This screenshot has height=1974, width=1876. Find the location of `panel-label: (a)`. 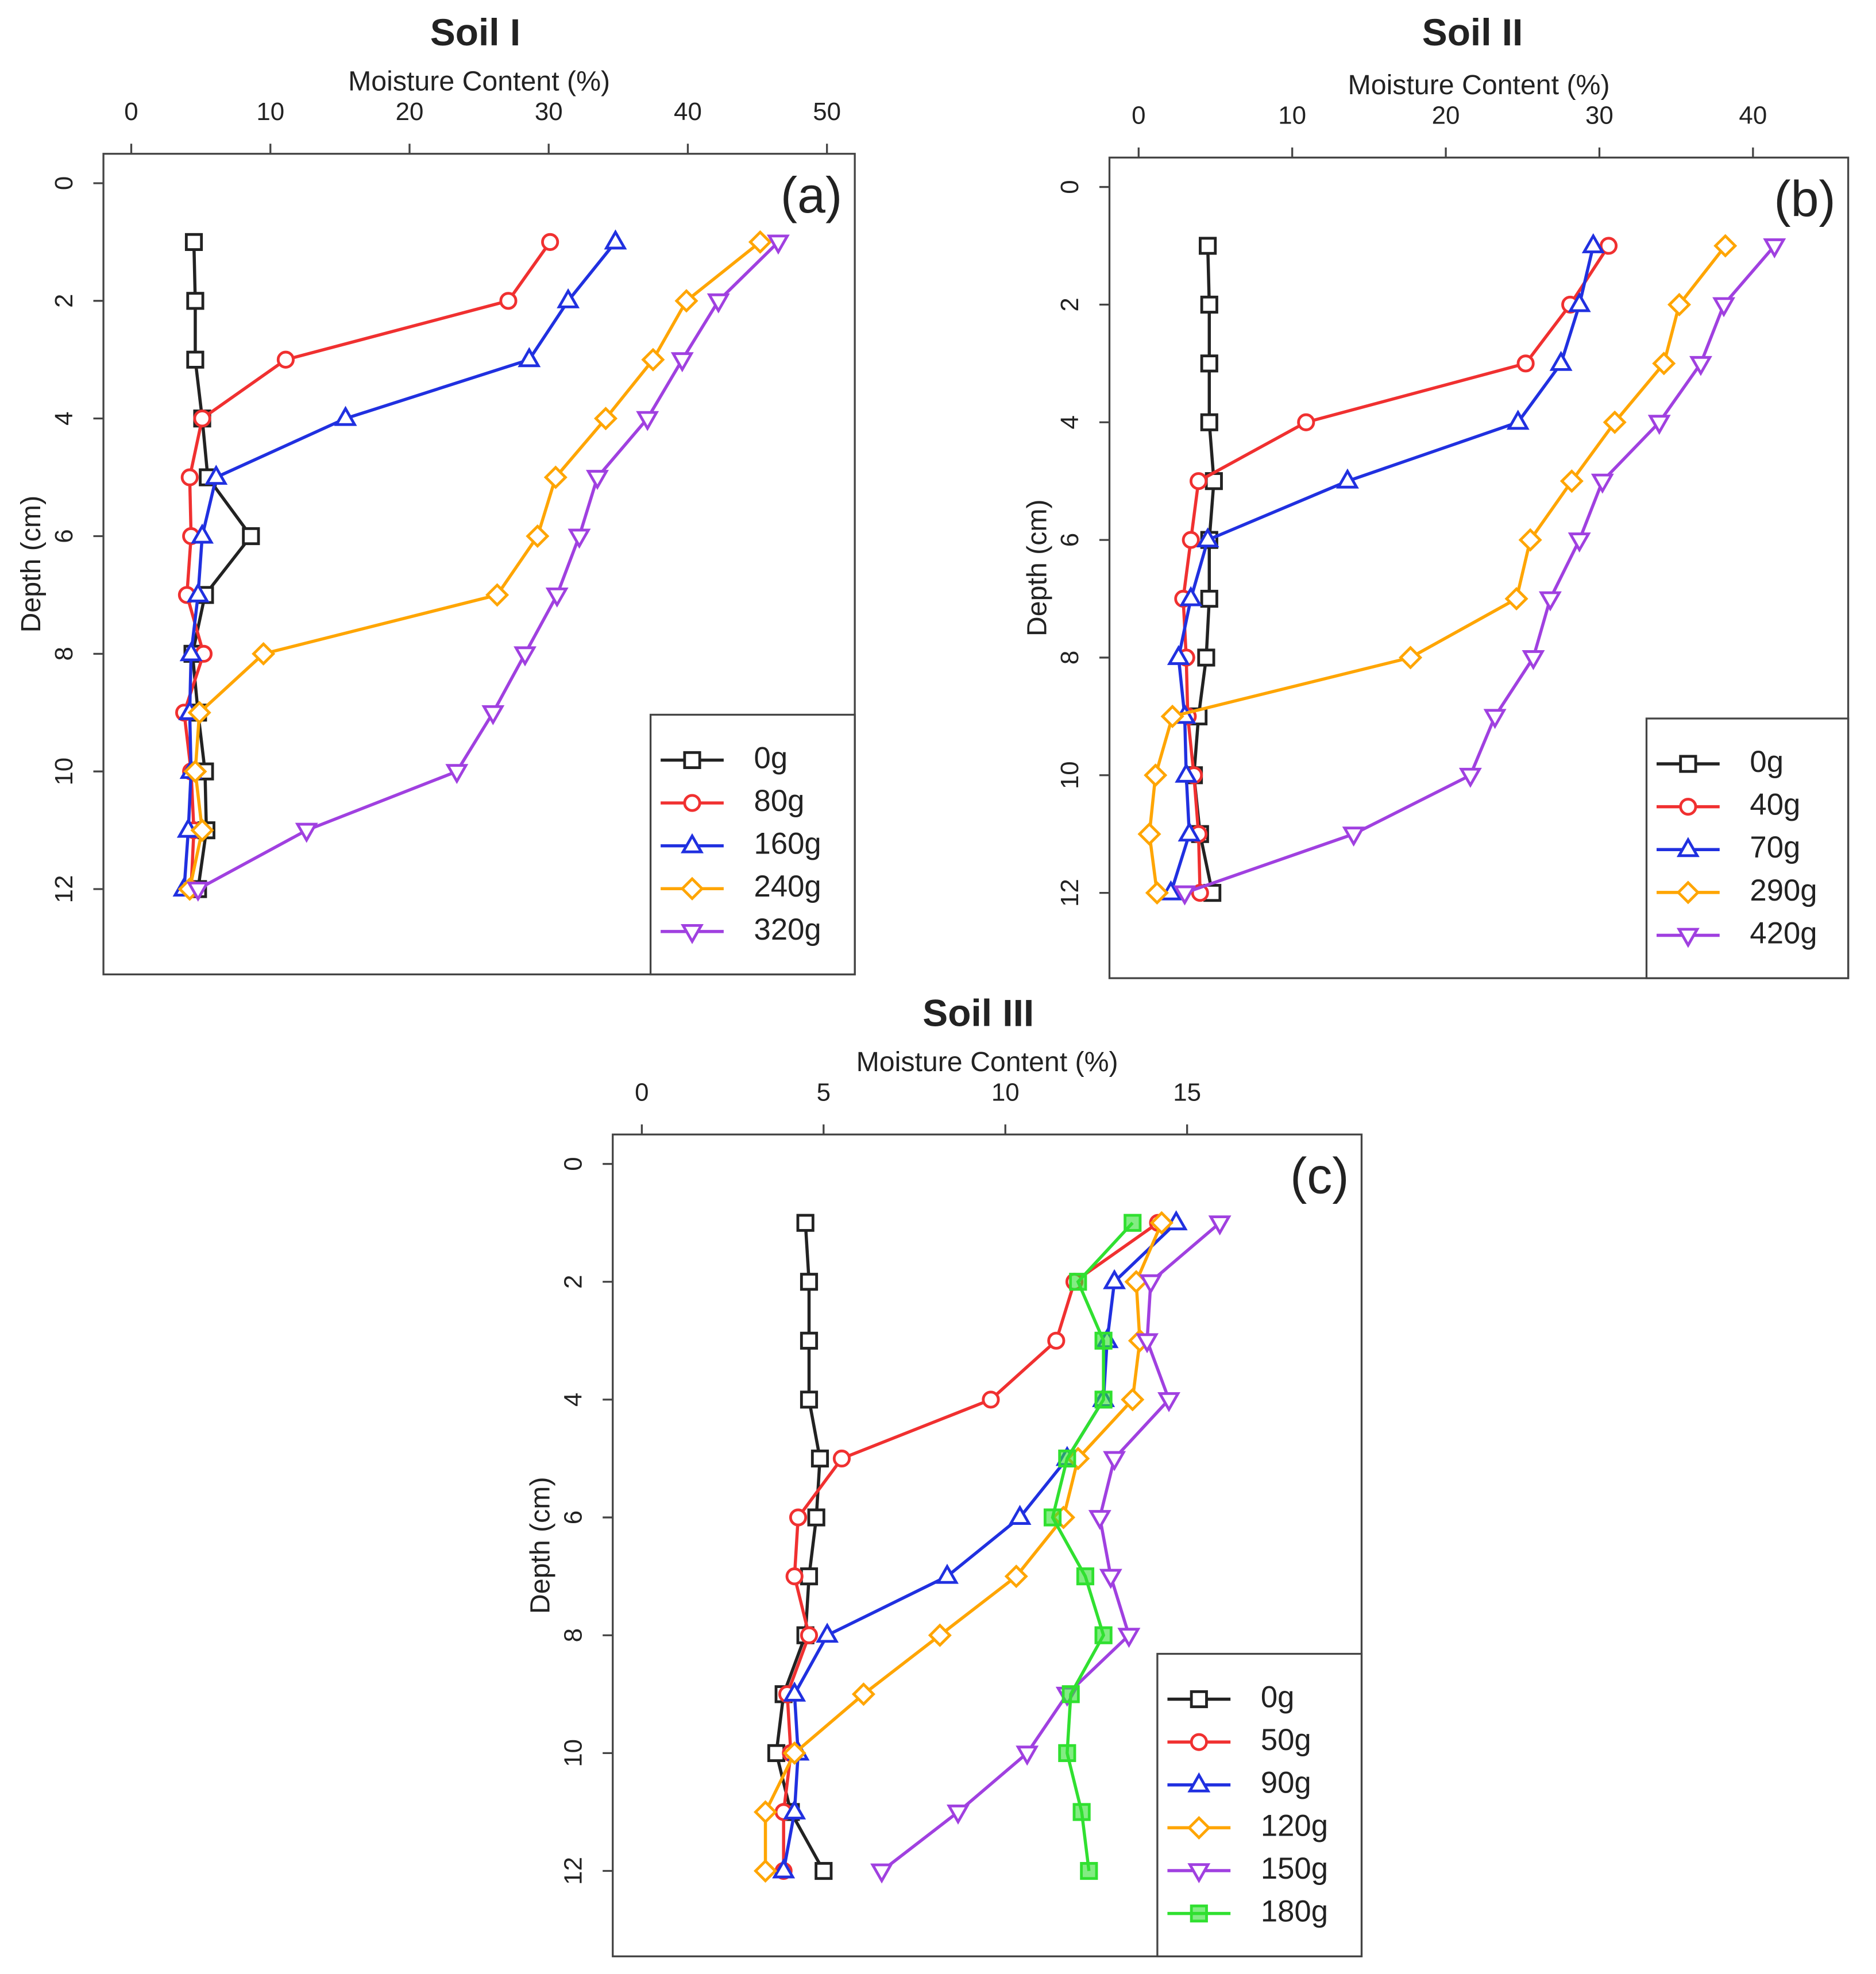

panel-label: (a) is located at coordinates (812, 195).